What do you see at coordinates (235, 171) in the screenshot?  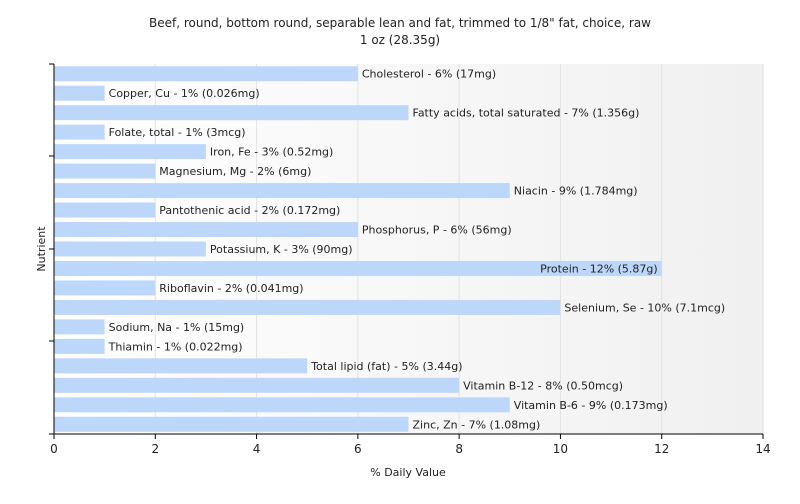 I see `bar-label: Magnesium, Mg - 2% (6mg)` at bounding box center [235, 171].